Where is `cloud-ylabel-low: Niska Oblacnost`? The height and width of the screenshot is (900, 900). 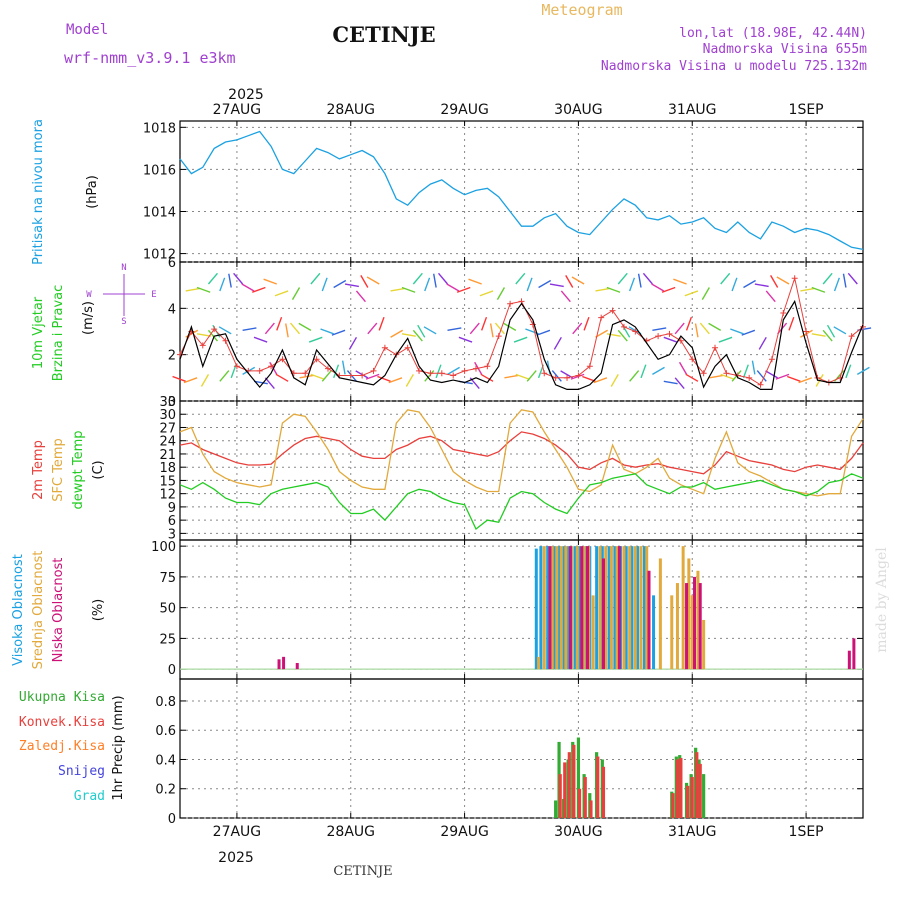
cloud-ylabel-low: Niska Oblacnost is located at coordinates (58, 610).